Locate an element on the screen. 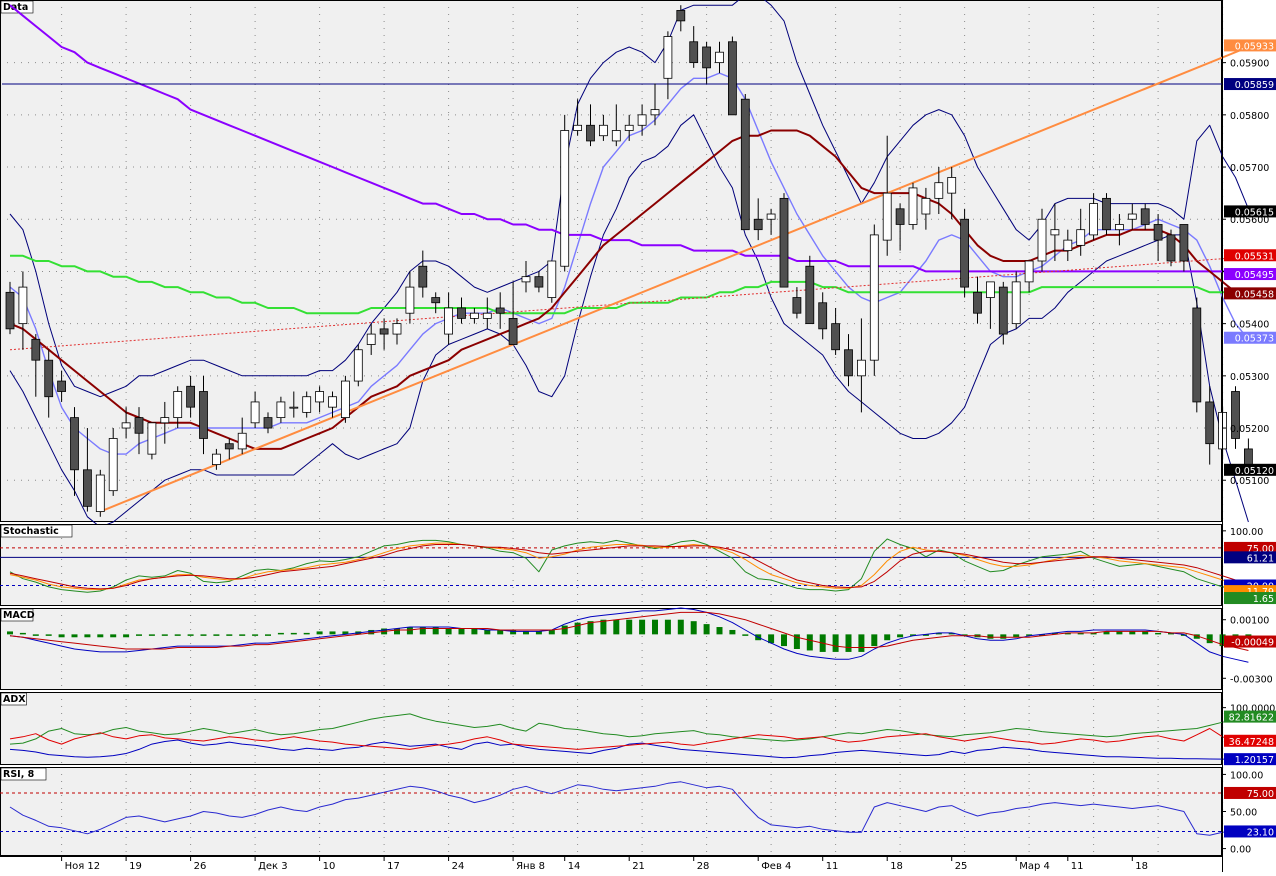 The image size is (1276, 876). x-axis-tick-label: 19 is located at coordinates (135, 866).